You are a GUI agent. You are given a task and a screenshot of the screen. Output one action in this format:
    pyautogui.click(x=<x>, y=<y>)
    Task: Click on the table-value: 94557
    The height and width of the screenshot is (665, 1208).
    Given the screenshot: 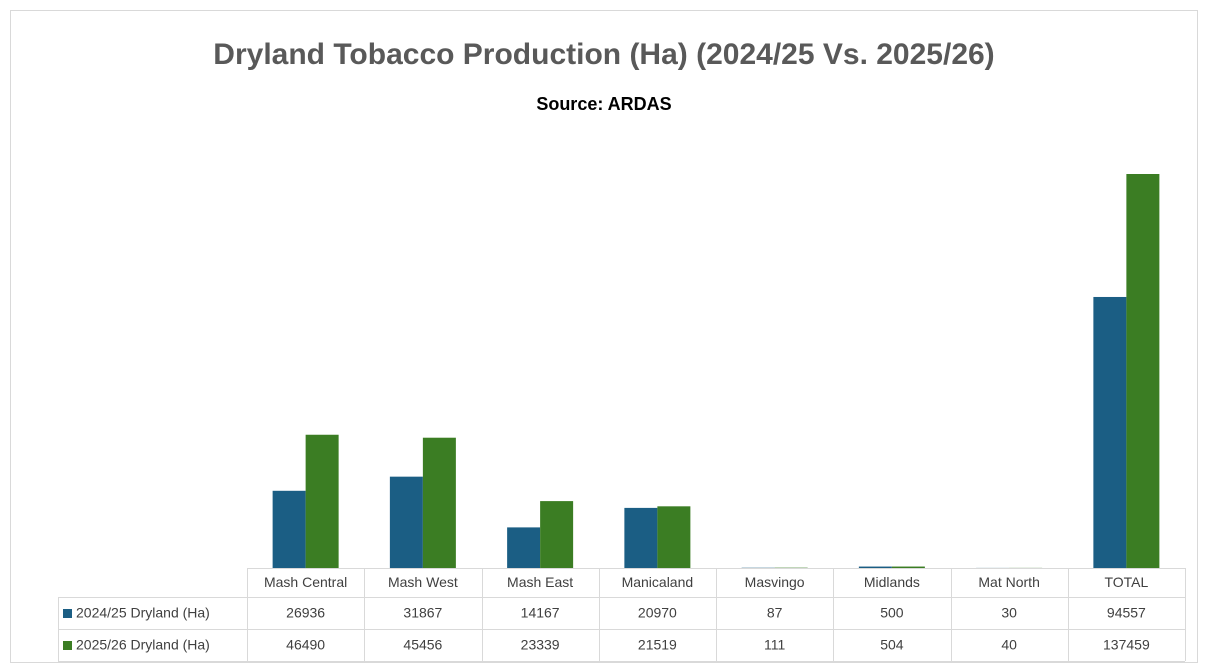 What is the action you would take?
    pyautogui.click(x=1126, y=613)
    